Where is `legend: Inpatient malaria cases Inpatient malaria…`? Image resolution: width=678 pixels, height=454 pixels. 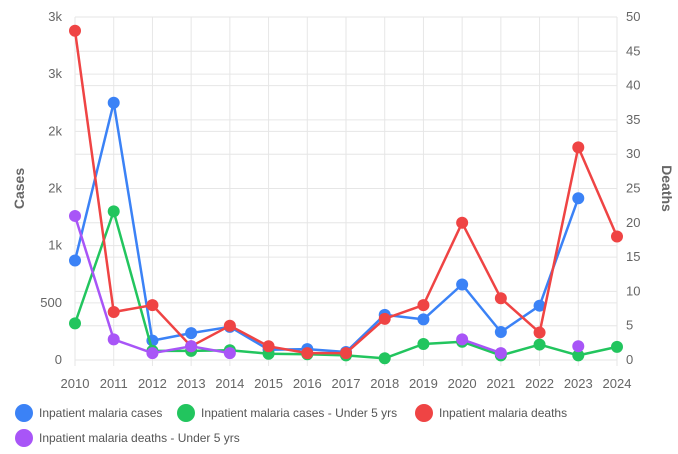
legend: Inpatient malaria cases Inpatient malaria… is located at coordinates (291, 425).